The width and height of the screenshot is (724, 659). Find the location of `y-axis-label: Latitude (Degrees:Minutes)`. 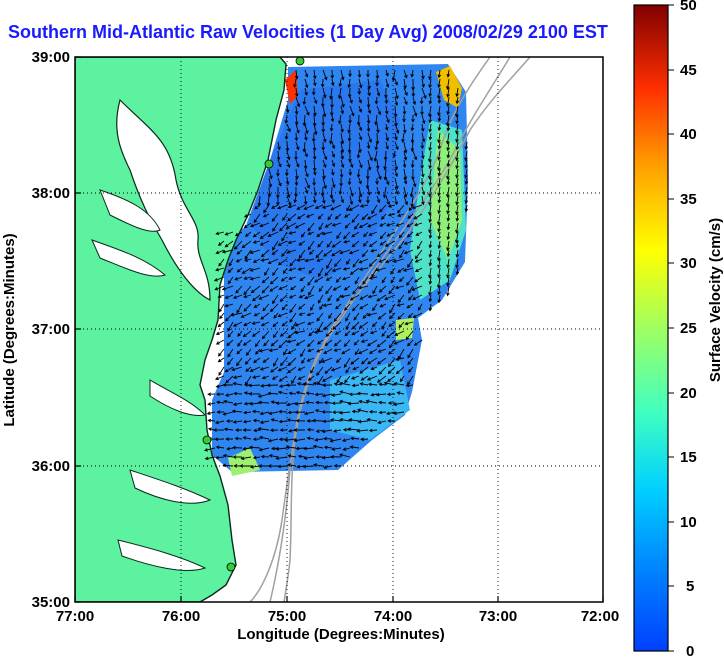

y-axis-label: Latitude (Degrees:Minutes) is located at coordinates (9, 329).